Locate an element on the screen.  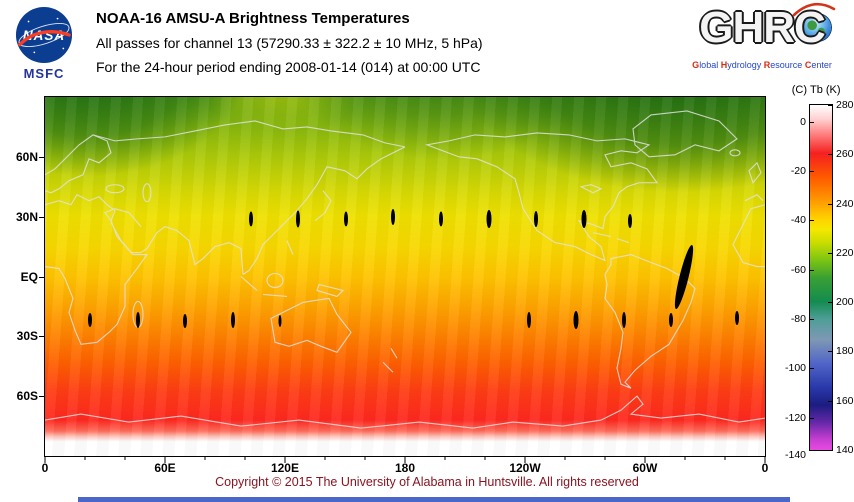
celsius-tick-label: -80 is located at coordinates (798, 319).